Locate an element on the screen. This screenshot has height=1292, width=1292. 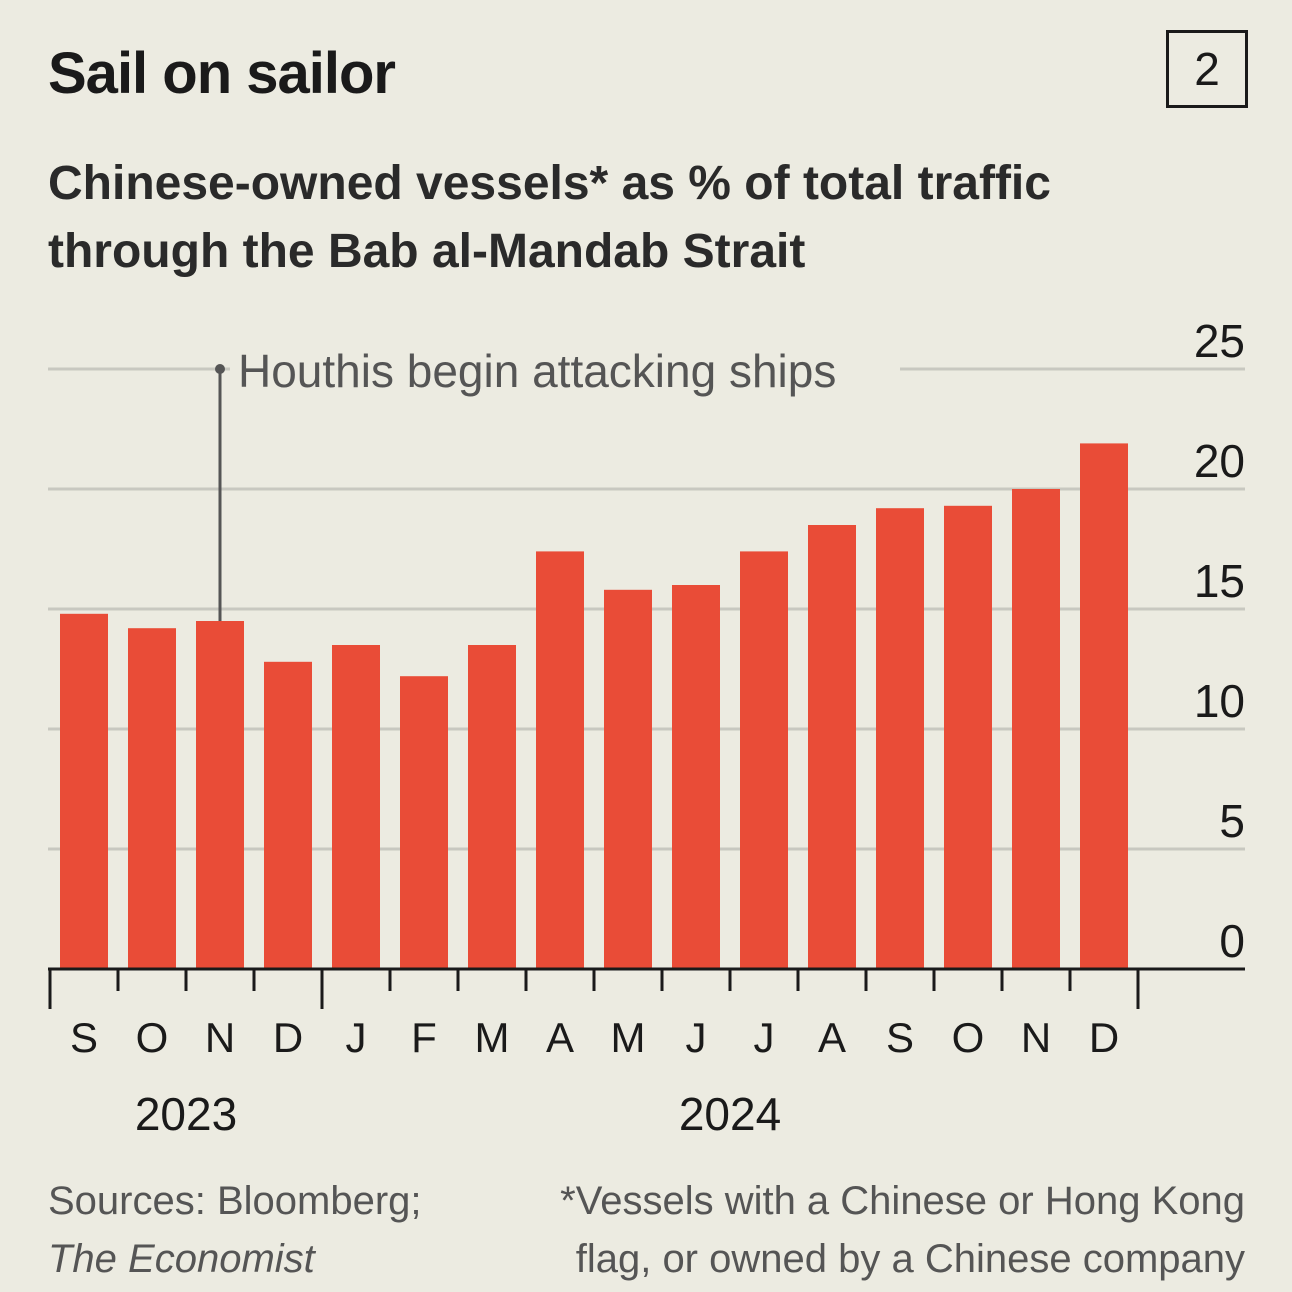
footnote-line-1: *Vessels with a Chinese or Hong Kong is located at coordinates (902, 1201).